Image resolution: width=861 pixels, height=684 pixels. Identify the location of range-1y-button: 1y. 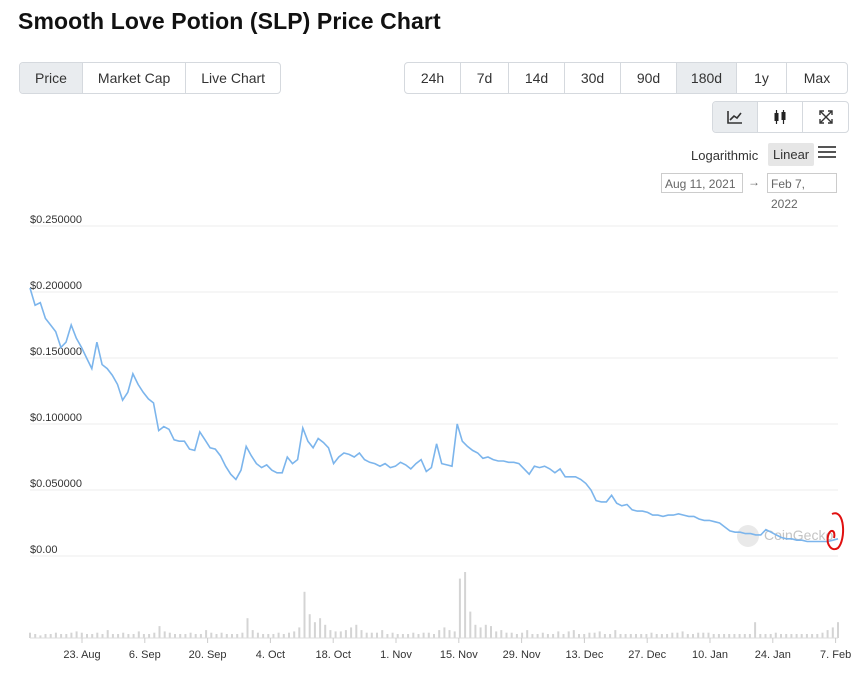
(762, 78).